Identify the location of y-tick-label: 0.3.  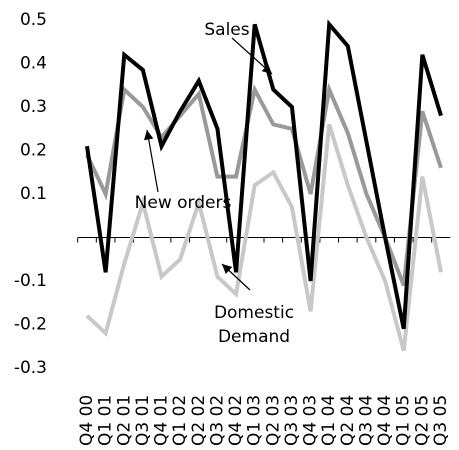
(33, 107).